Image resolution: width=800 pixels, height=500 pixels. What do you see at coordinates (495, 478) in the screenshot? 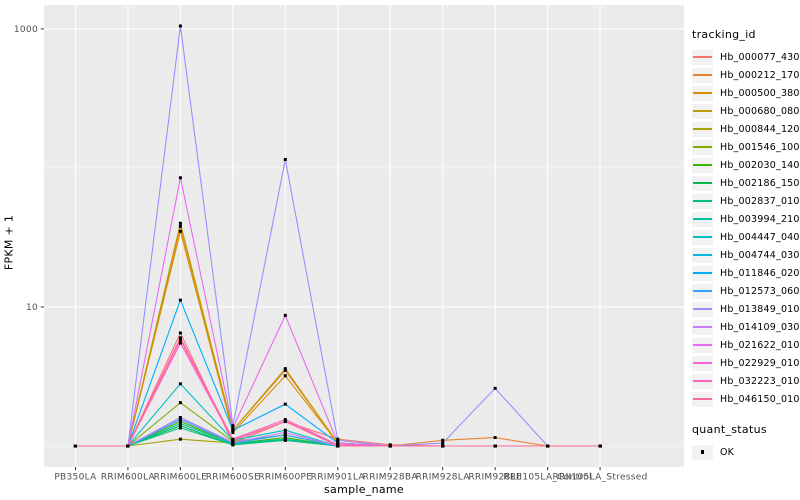
I see `x-tick-label: RRIM928LE` at bounding box center [495, 478].